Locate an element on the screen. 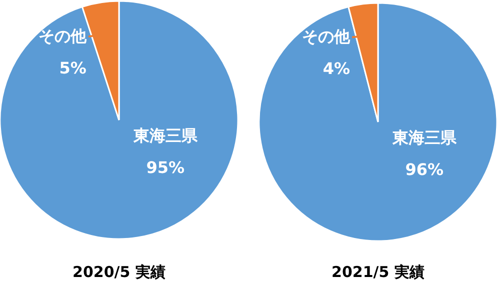  text: 2020/5 実績 is located at coordinates (119, 272).